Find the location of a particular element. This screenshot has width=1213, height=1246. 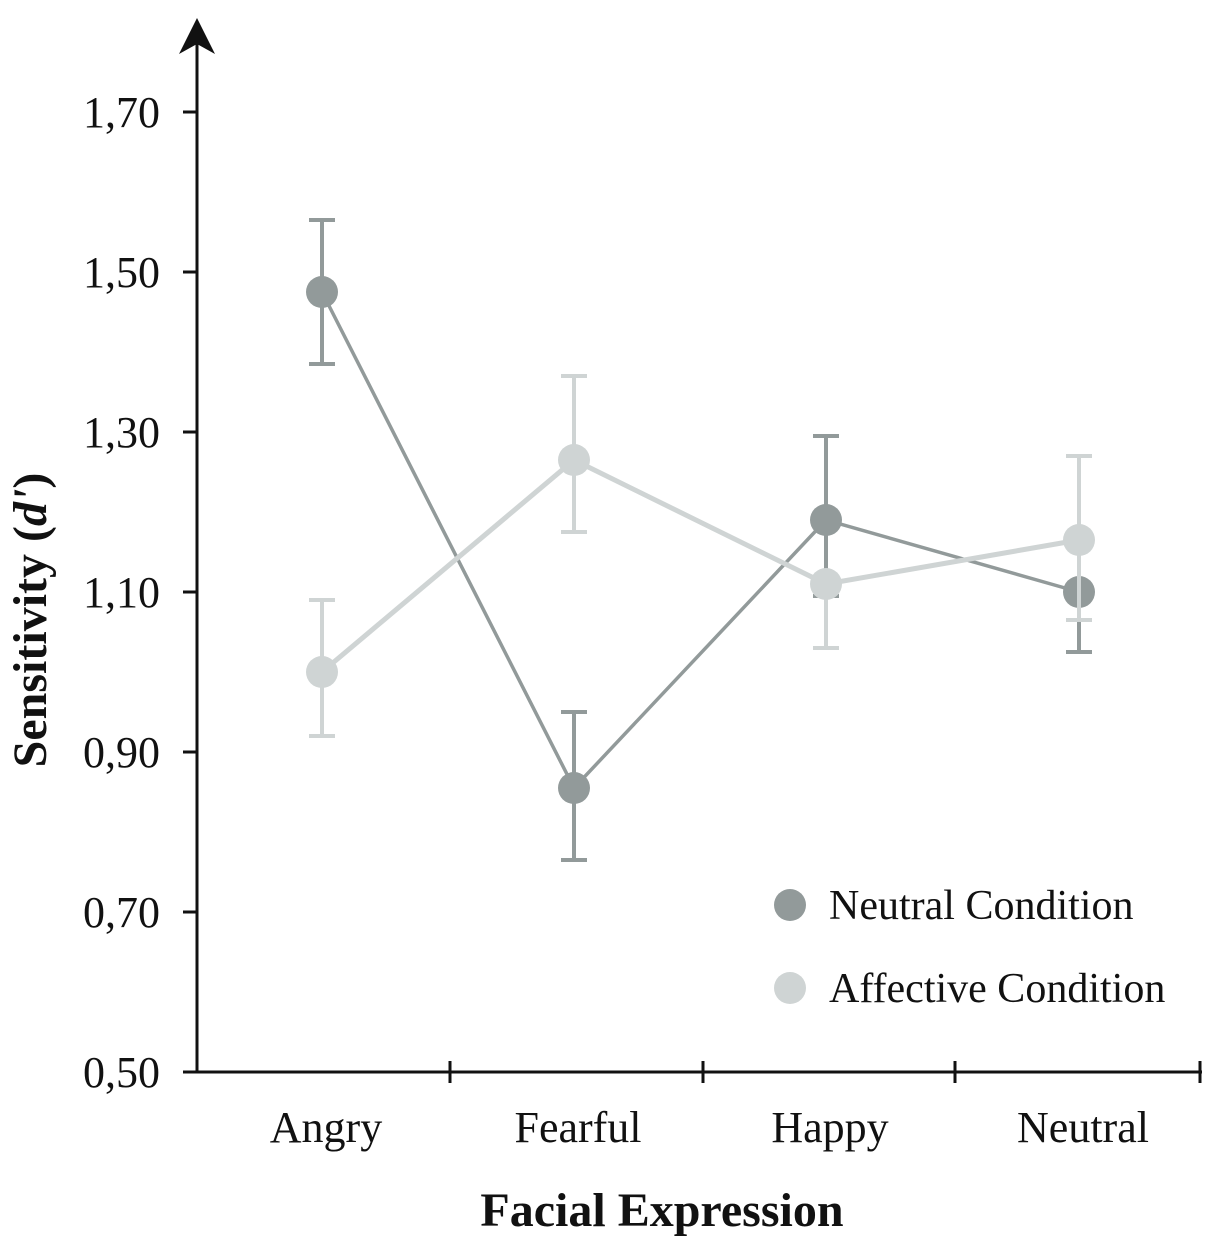

y-axis-title: Sensitivity (d') is located at coordinates (30, 620).